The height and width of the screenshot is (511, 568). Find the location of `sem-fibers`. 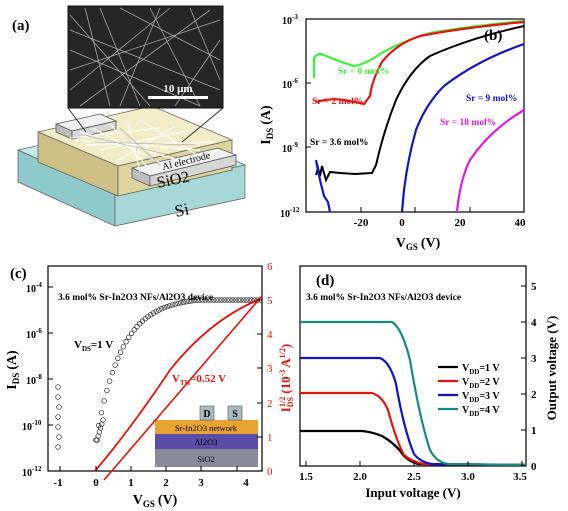

sem-fibers is located at coordinates (145, 57).